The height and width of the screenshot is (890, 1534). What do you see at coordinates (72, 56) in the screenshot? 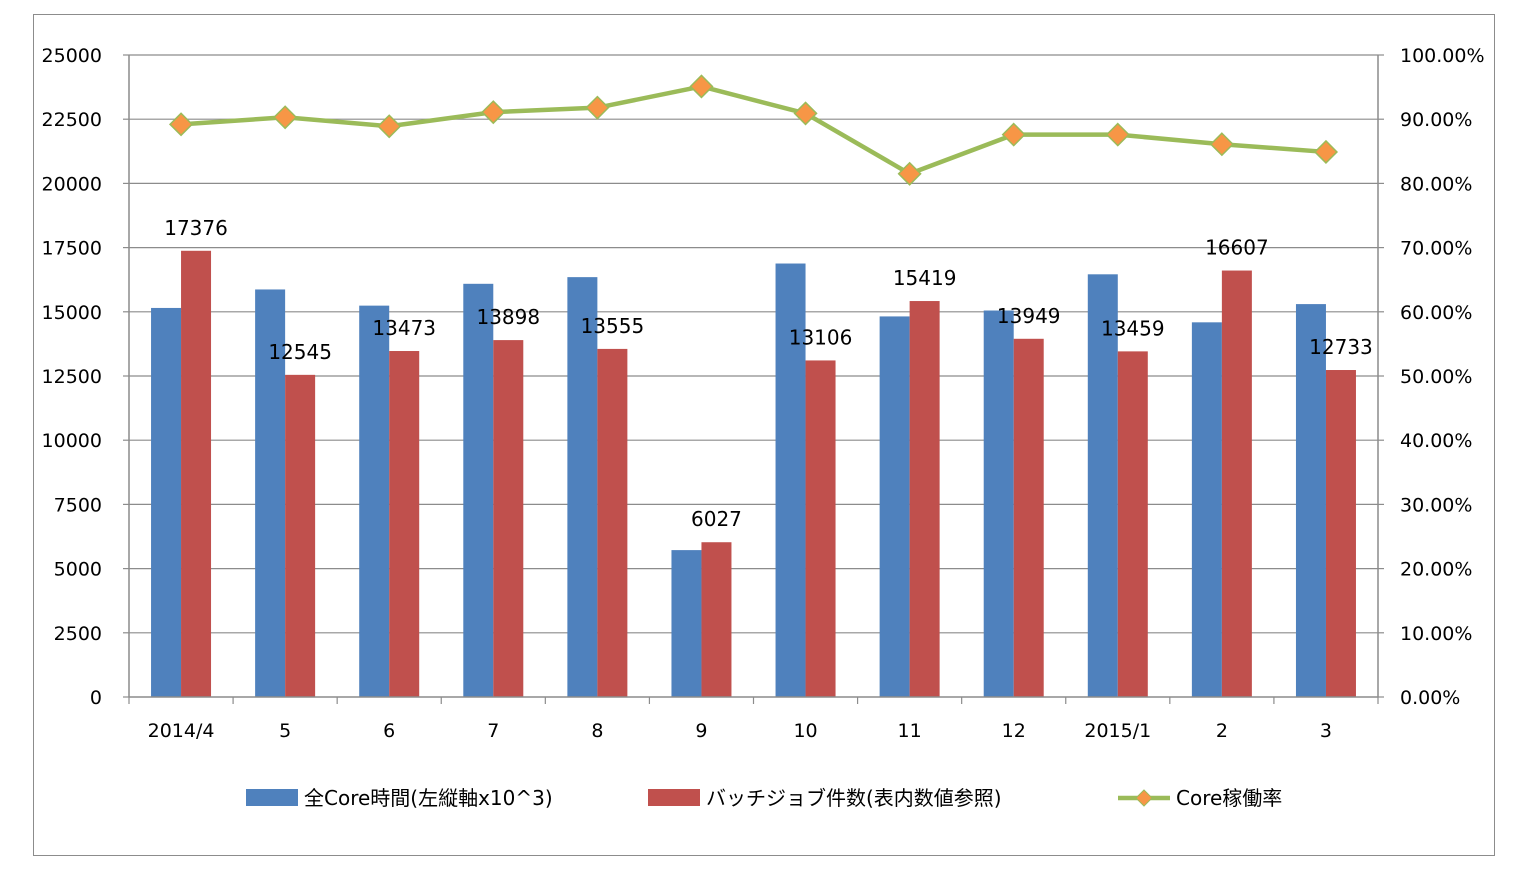
I see `left-tick-label: 25000` at bounding box center [72, 56].